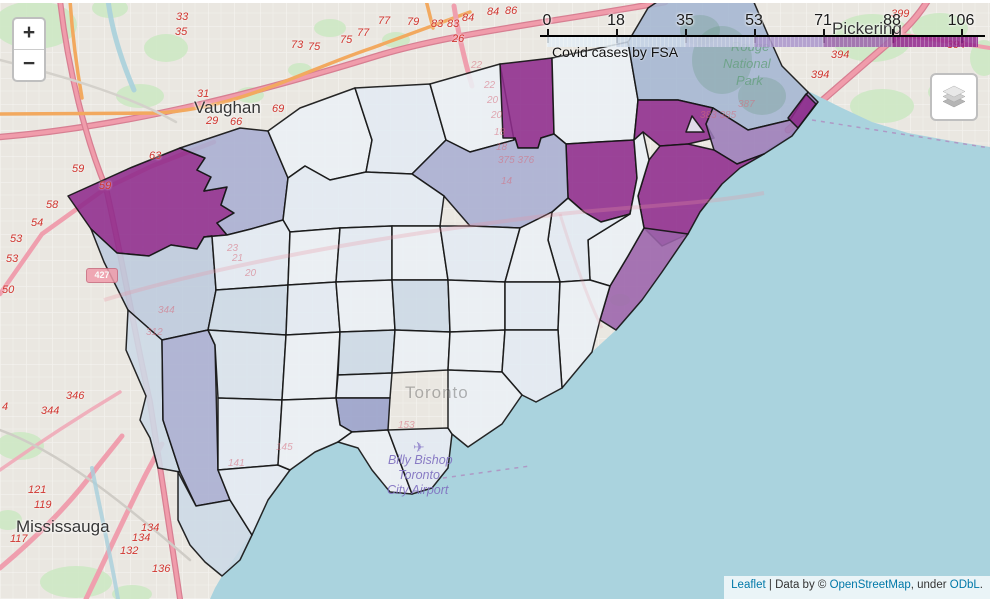 Image resolution: width=990 pixels, height=599 pixels. Describe the element at coordinates (870, 585) in the screenshot. I see `osm-link: OpenStreetMap` at that location.